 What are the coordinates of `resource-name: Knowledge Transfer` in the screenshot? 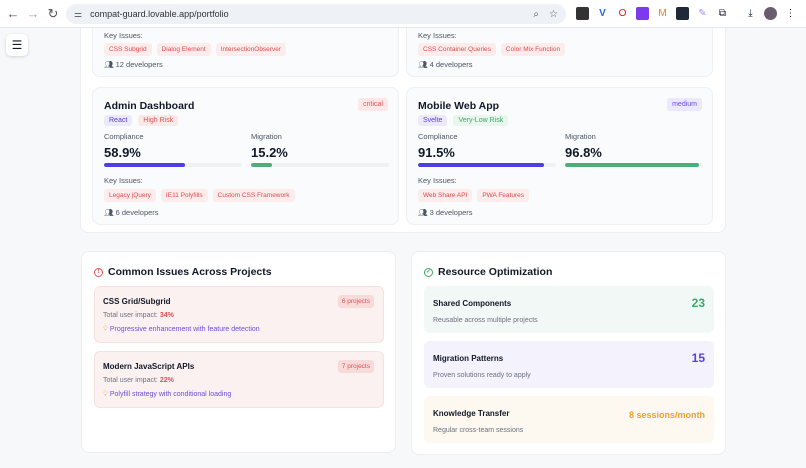 It's located at (471, 413).